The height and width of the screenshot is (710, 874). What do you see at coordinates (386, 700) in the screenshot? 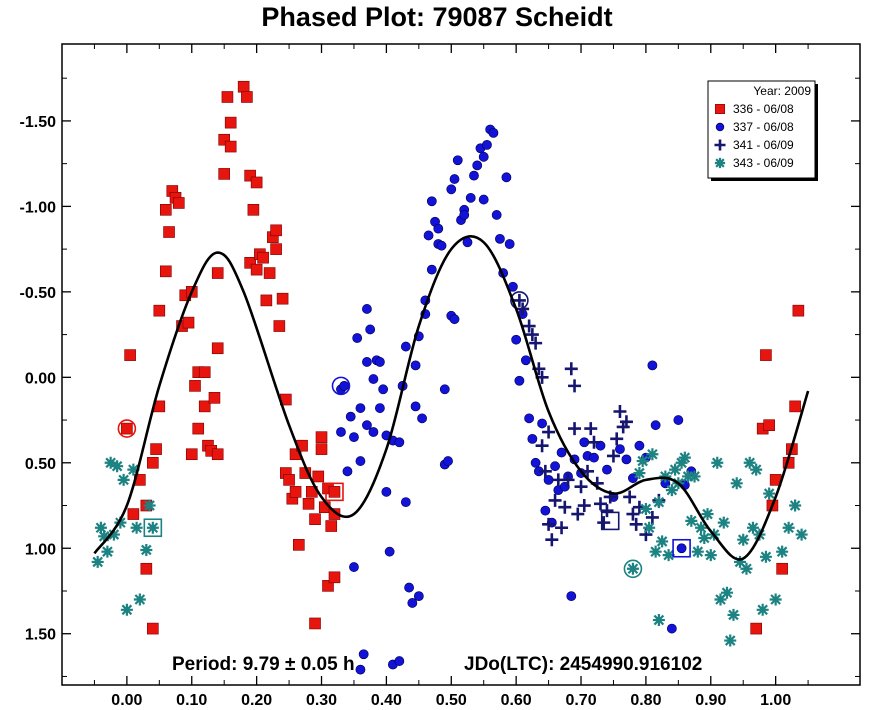
I see `x-tick-label: 0.40` at bounding box center [386, 700].